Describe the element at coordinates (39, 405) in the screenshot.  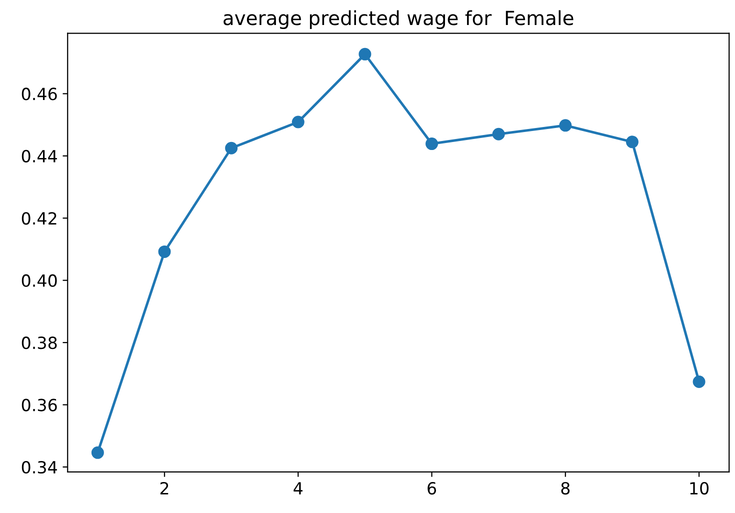
I see `y-tick-label: 0.36` at that location.